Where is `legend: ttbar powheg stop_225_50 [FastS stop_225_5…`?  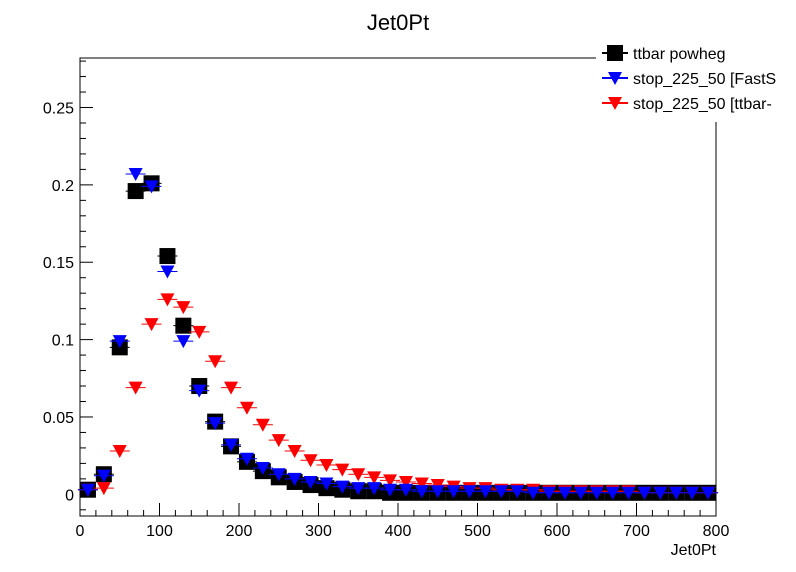
legend: ttbar powheg stop_225_50 [FastS stop_225_5… is located at coordinates (696, 80).